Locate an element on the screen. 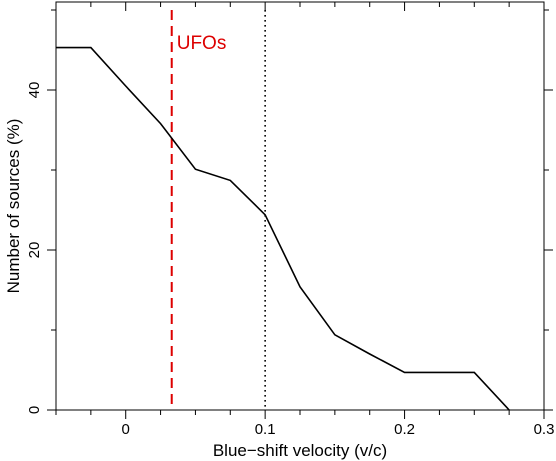 The height and width of the screenshot is (461, 556). y-tick-label: 40 is located at coordinates (34, 90).